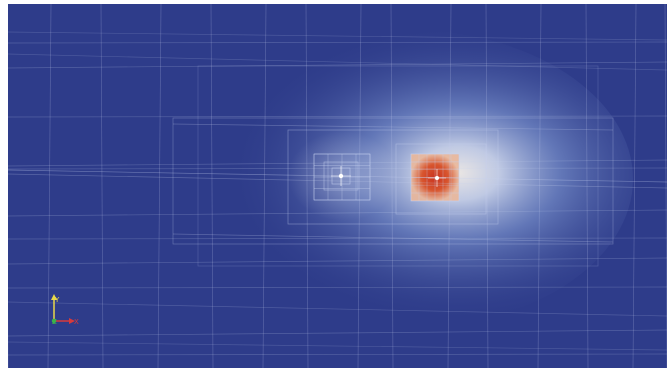  Describe the element at coordinates (54, 297) in the screenshot. I see `axis-y-arrowhead` at that location.